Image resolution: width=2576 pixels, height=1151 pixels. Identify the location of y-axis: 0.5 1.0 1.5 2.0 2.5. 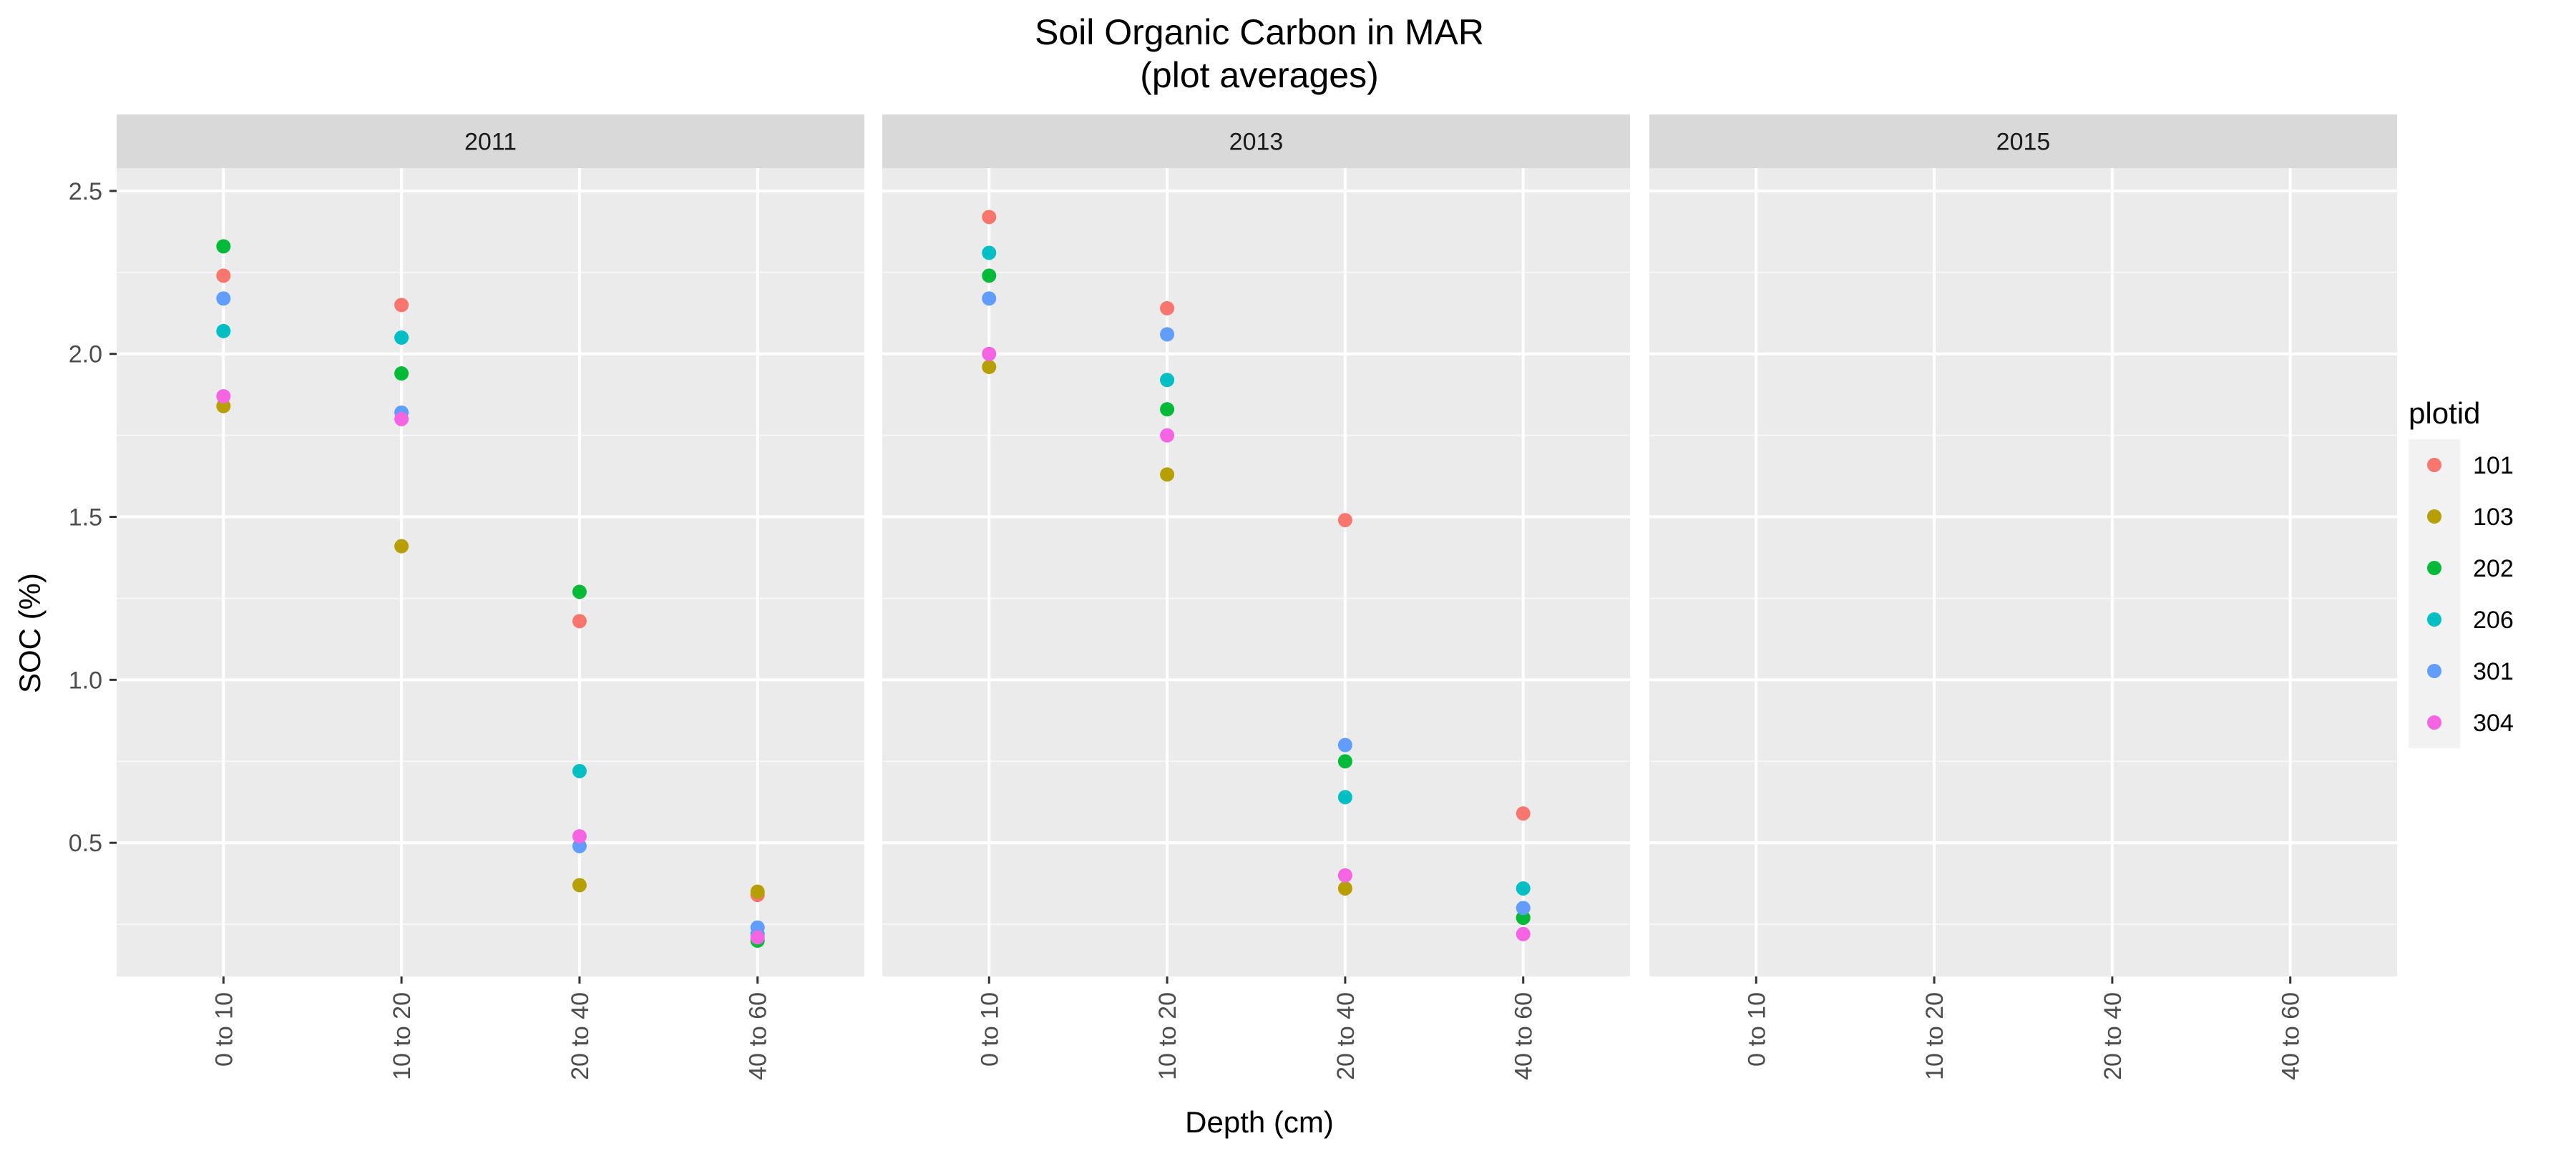
(93, 517).